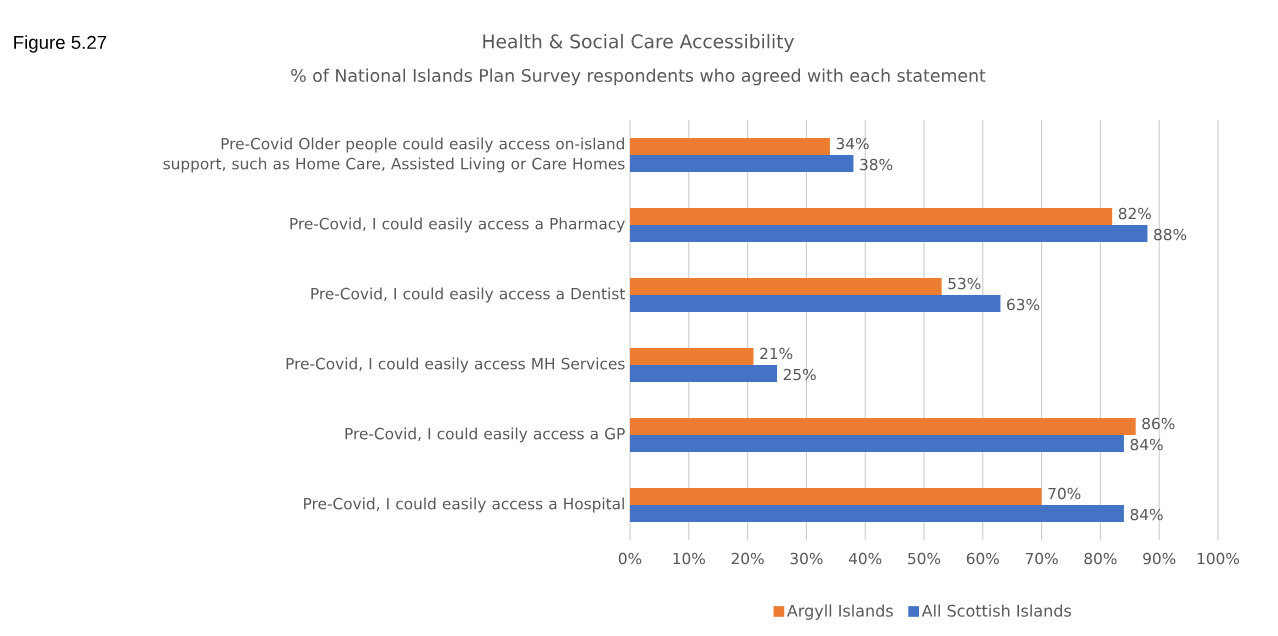 This screenshot has height=636, width=1278. Describe the element at coordinates (468, 295) in the screenshot. I see `y-tick-label: Pre-Covid, I could easily access a Dentist` at that location.